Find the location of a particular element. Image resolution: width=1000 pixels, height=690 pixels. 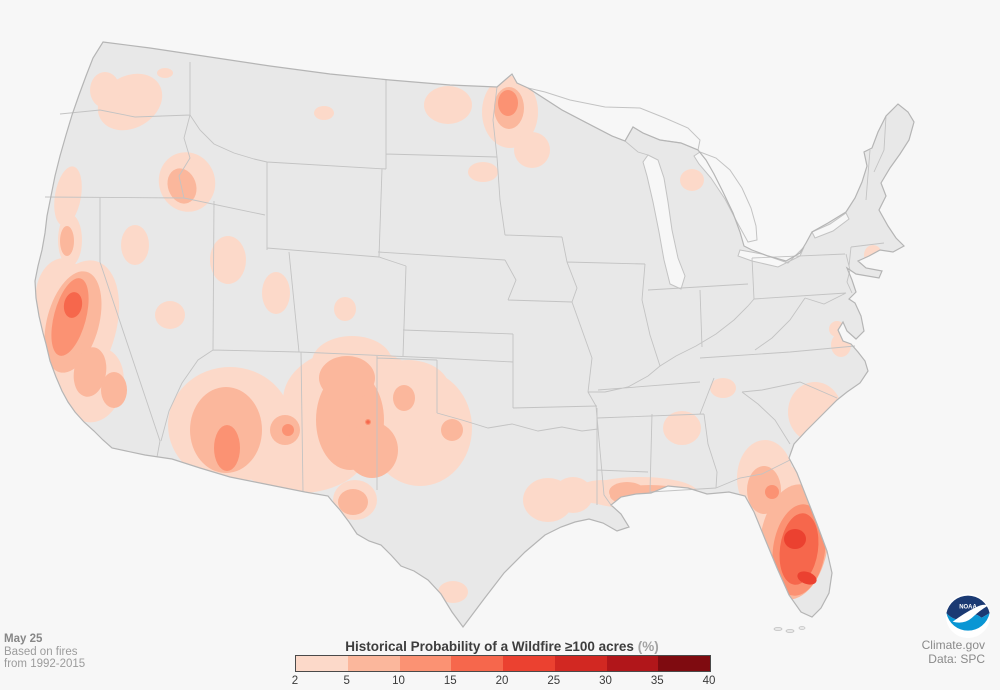

legend-tick-row: 2 5 10 15 20 25 30 35 40 is located at coordinates (500, 682).